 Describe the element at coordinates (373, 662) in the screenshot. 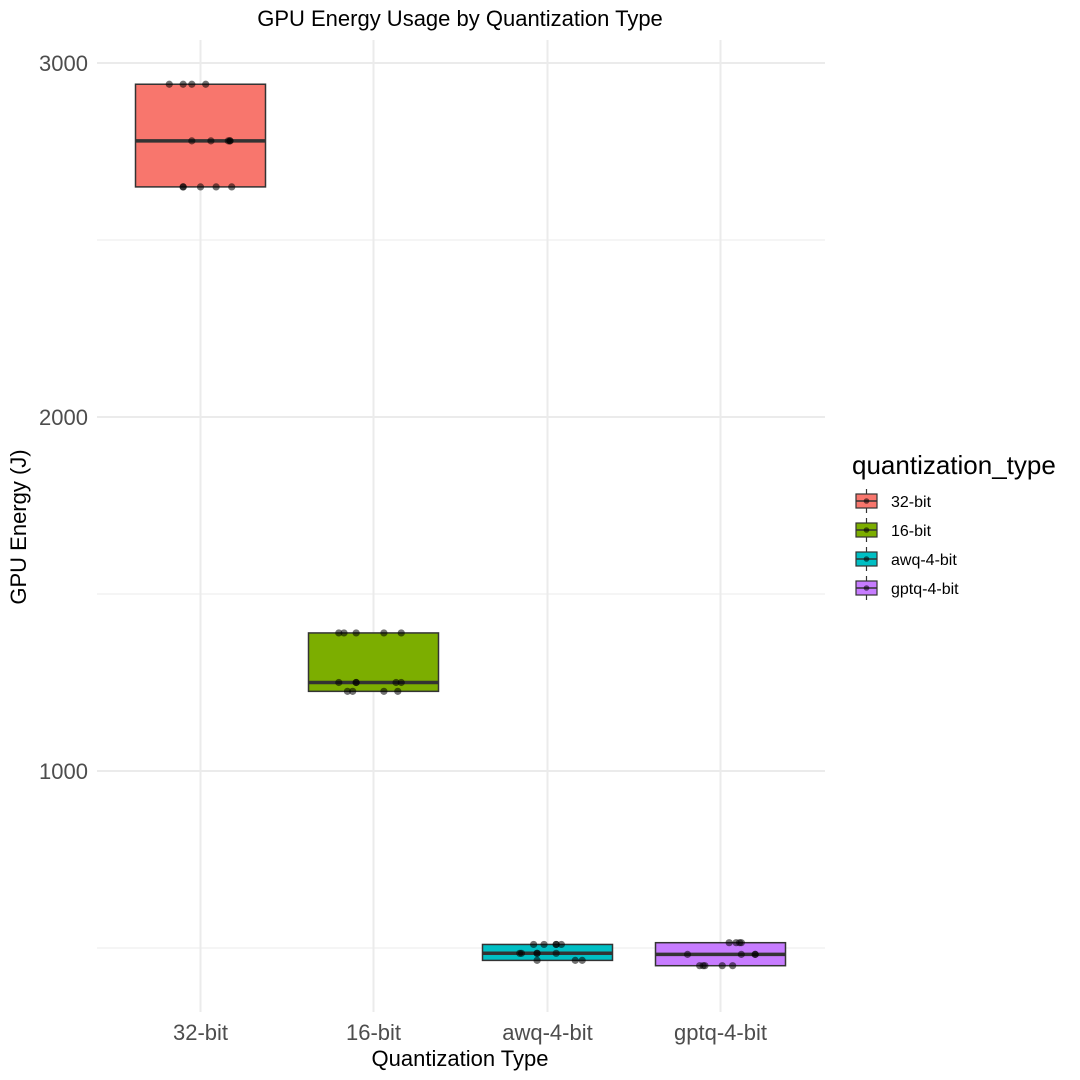

I see `box-16-bit` at that location.